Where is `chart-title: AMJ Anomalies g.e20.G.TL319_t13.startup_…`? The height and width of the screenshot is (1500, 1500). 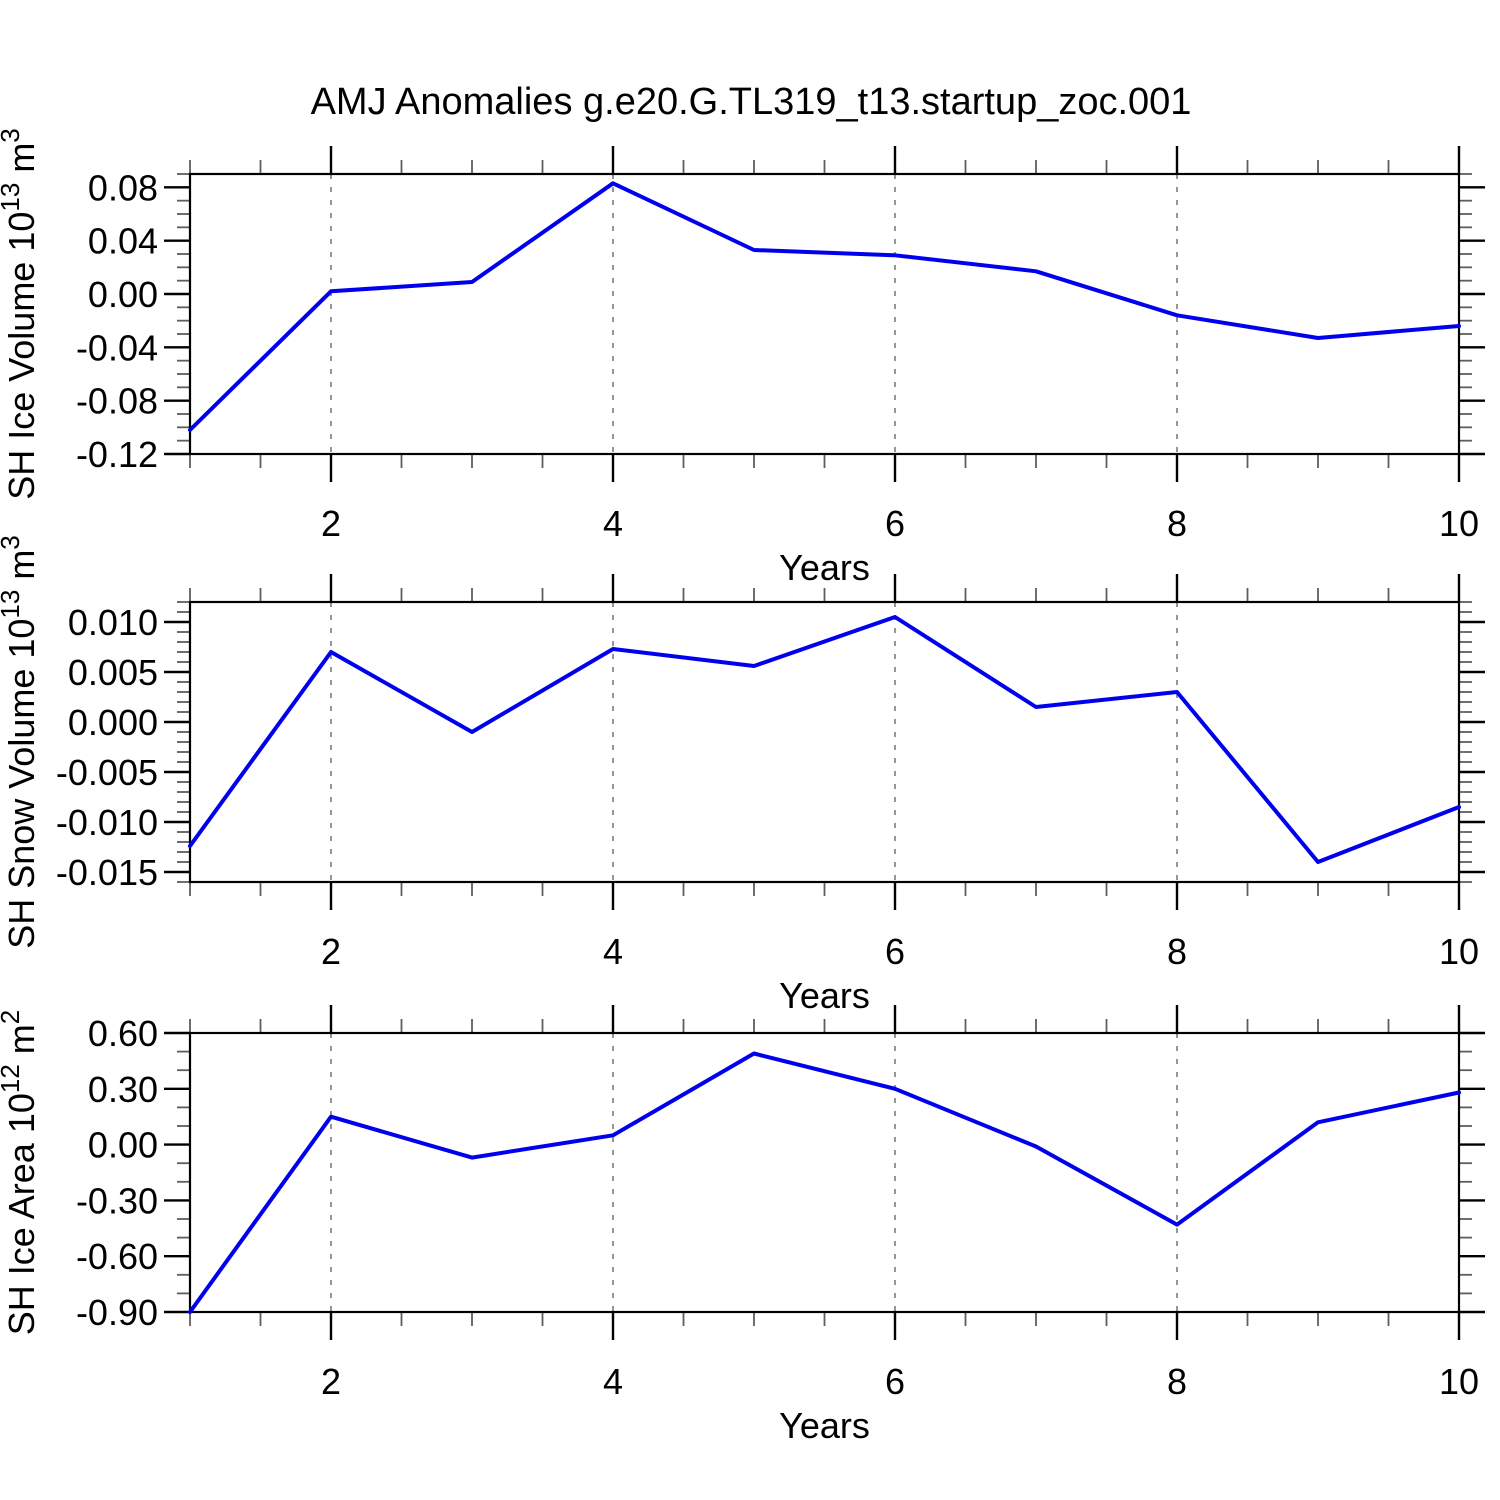 chart-title: AMJ Anomalies g.e20.G.TL319_t13.startup_… is located at coordinates (751, 102).